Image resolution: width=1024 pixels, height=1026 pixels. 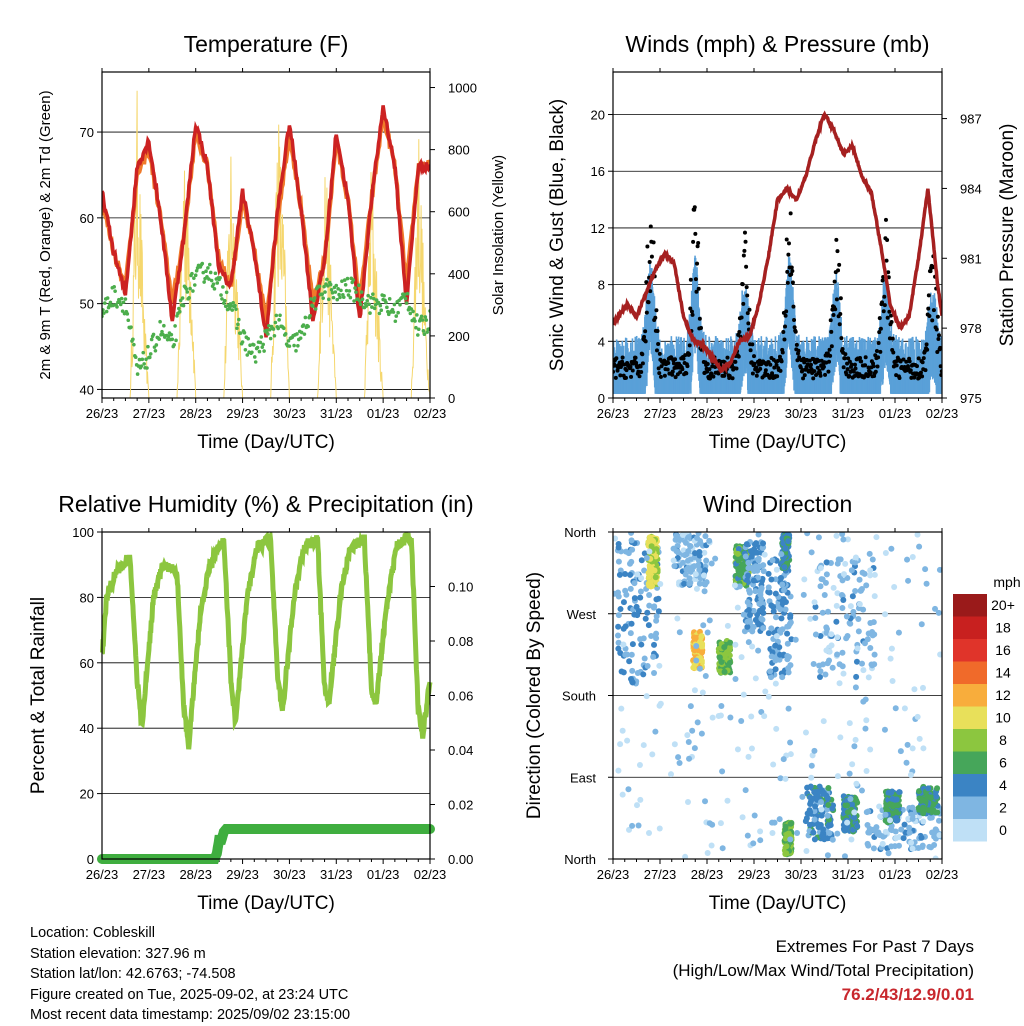 What do you see at coordinates (266, 844) in the screenshot?
I see `series-total-precipitation` at bounding box center [266, 844].